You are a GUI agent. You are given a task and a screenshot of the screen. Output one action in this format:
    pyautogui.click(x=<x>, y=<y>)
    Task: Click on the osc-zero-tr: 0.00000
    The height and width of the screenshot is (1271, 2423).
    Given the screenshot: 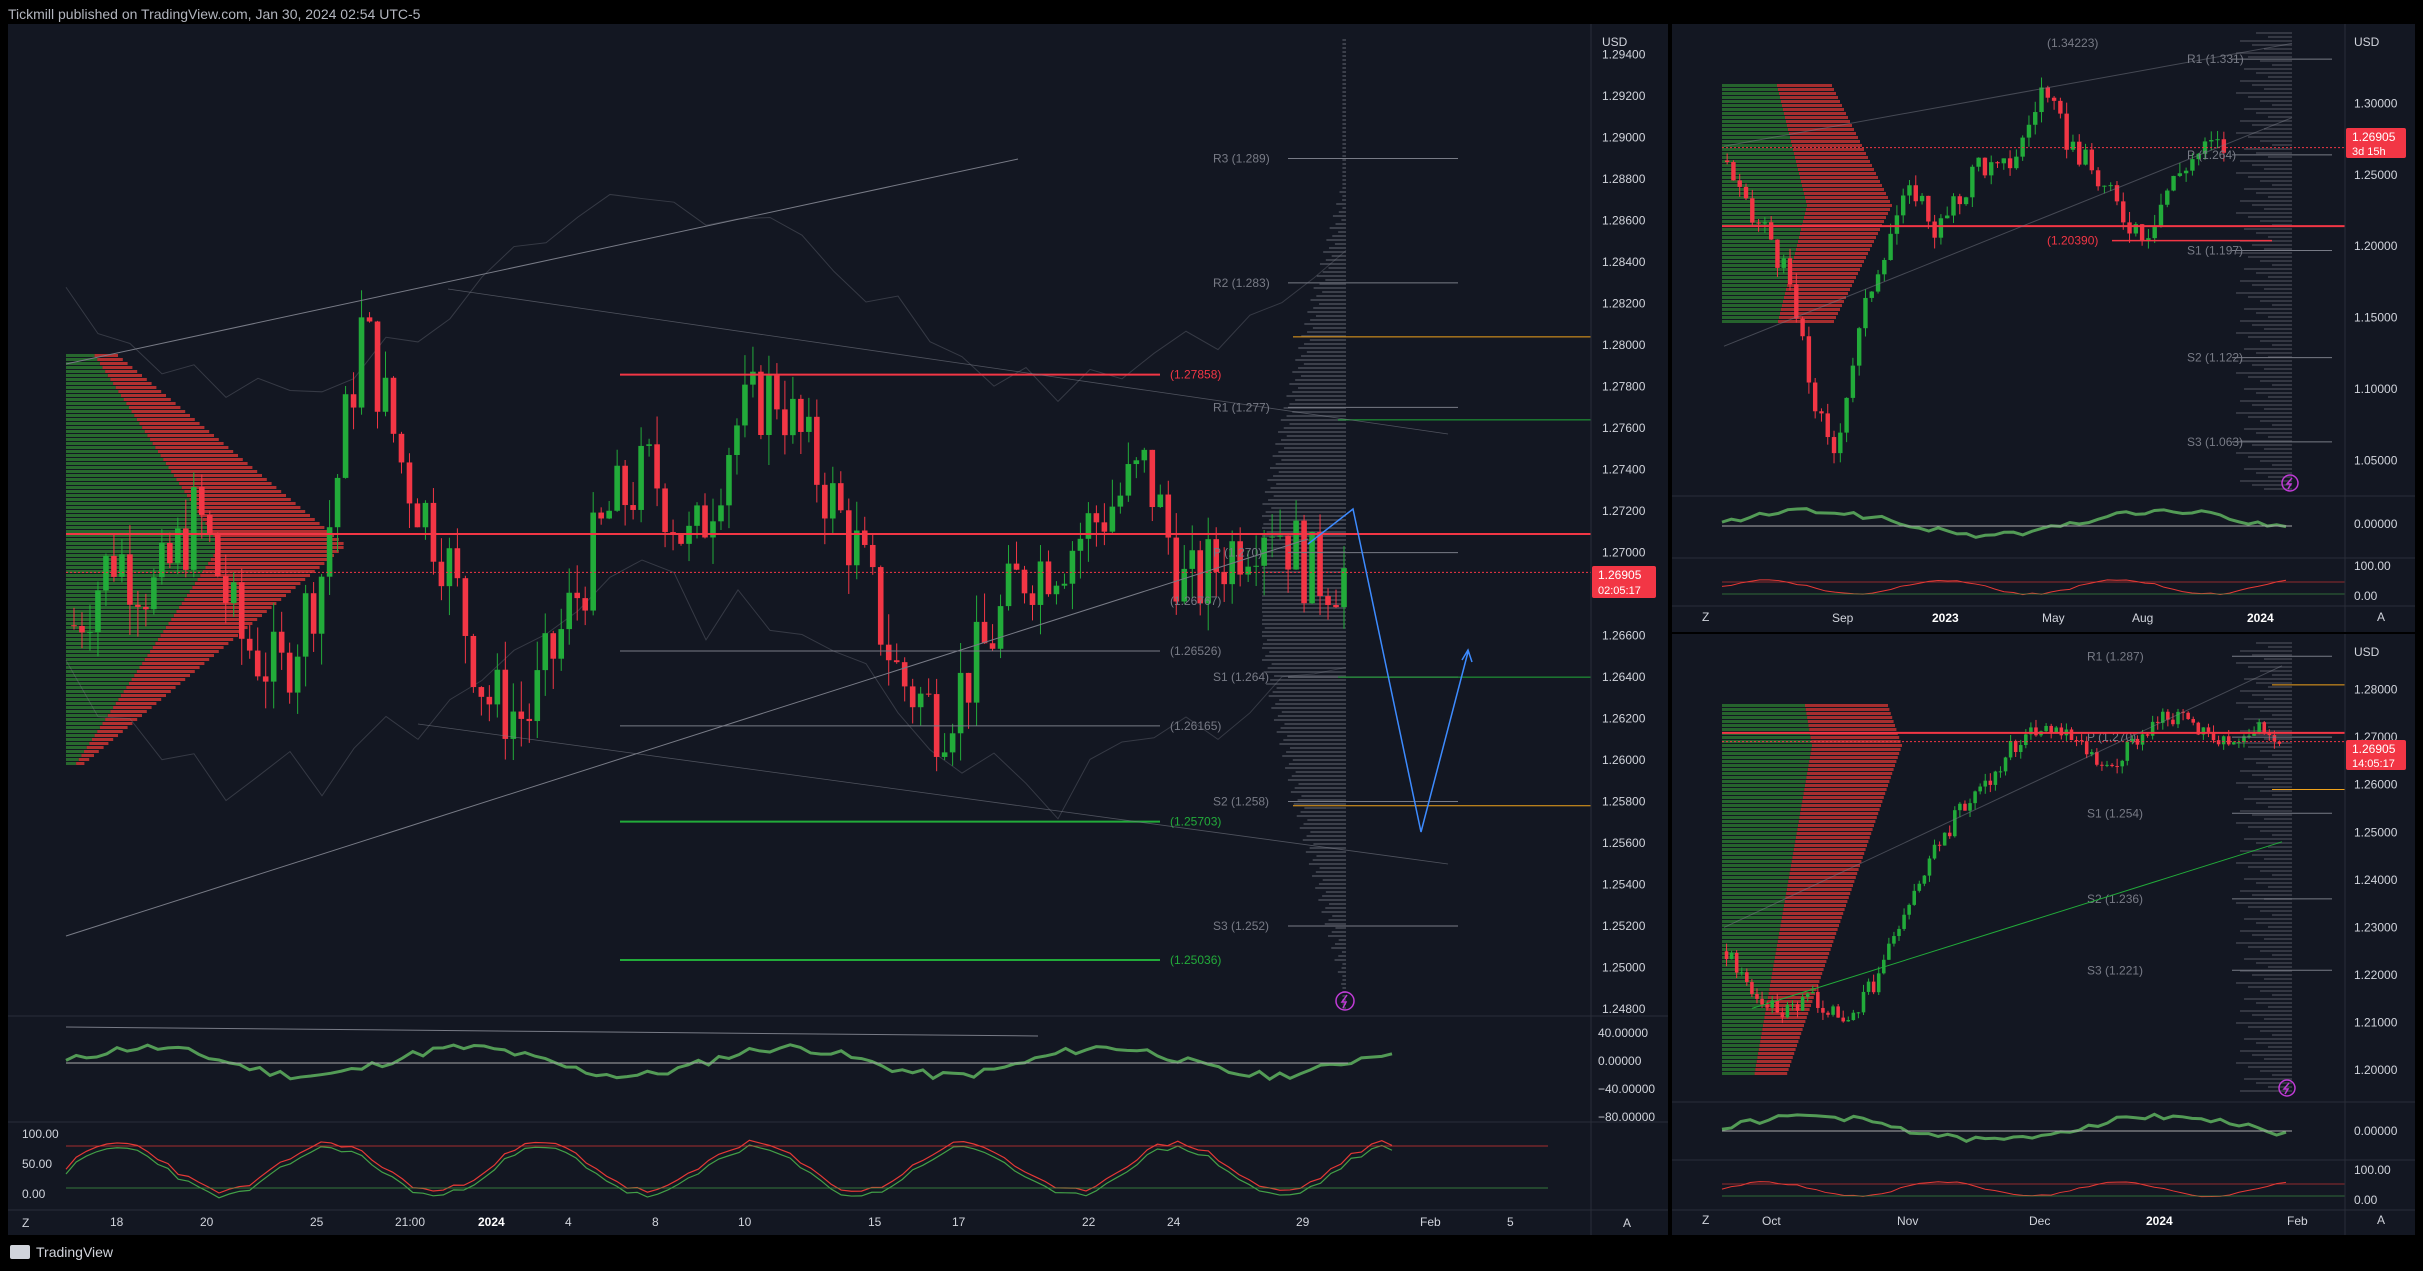 What is the action you would take?
    pyautogui.click(x=2376, y=524)
    